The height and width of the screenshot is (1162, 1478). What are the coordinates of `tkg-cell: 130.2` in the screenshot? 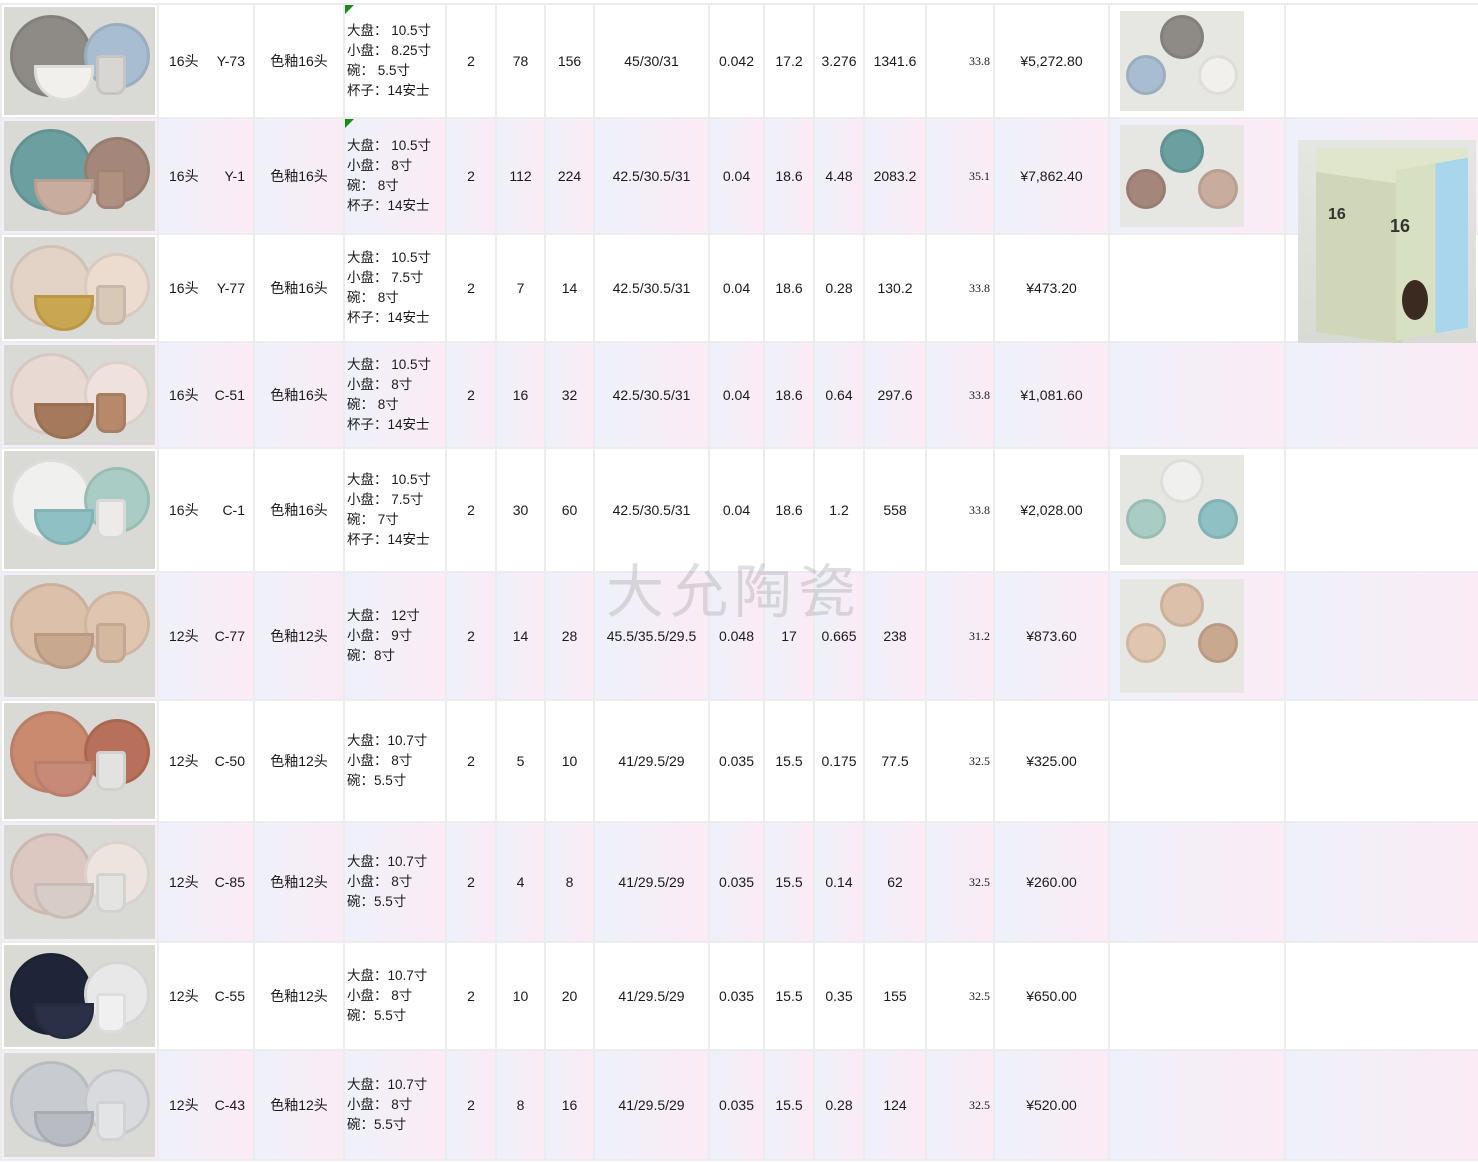 It's located at (895, 288).